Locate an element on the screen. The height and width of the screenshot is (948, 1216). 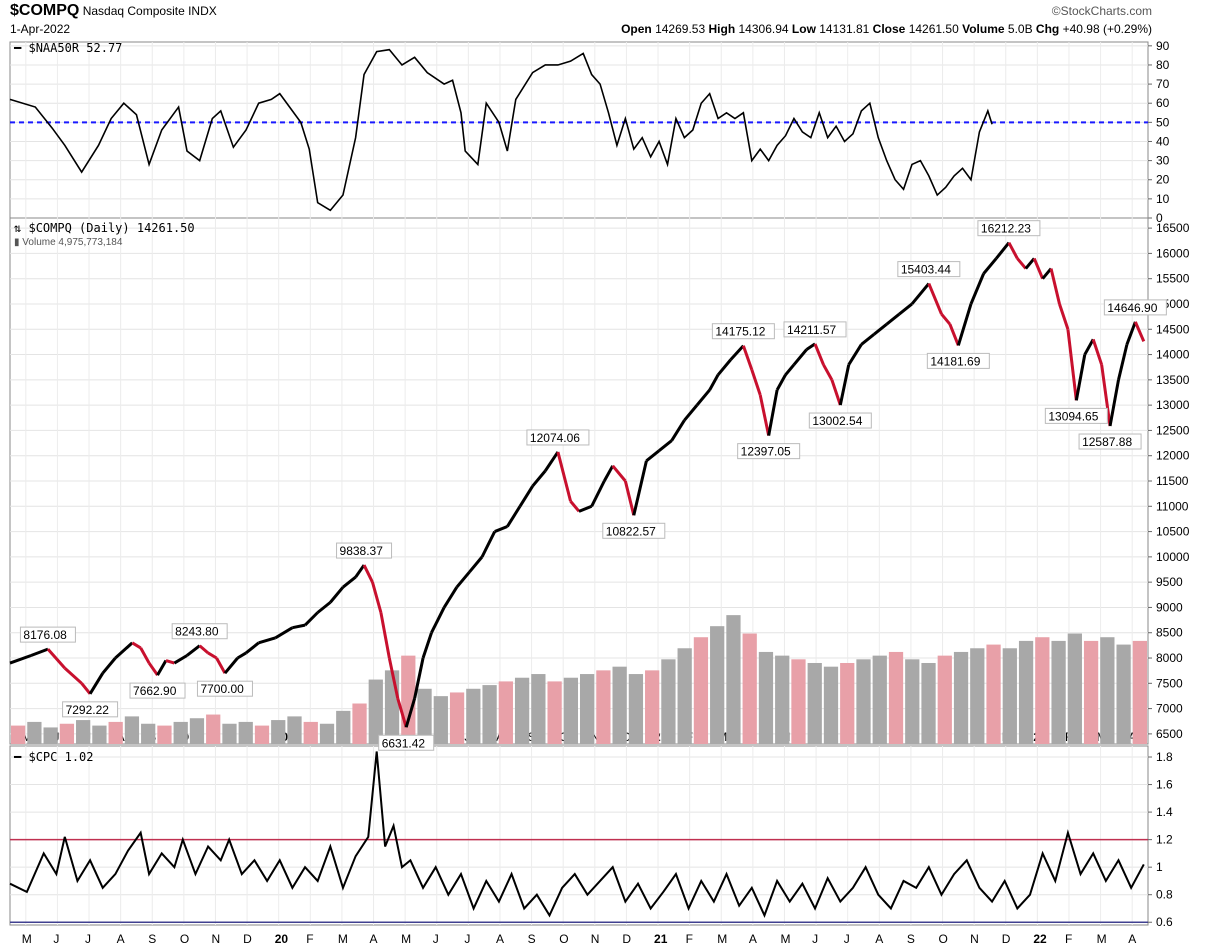
cpc-x-tick-label: S is located at coordinates (152, 939).